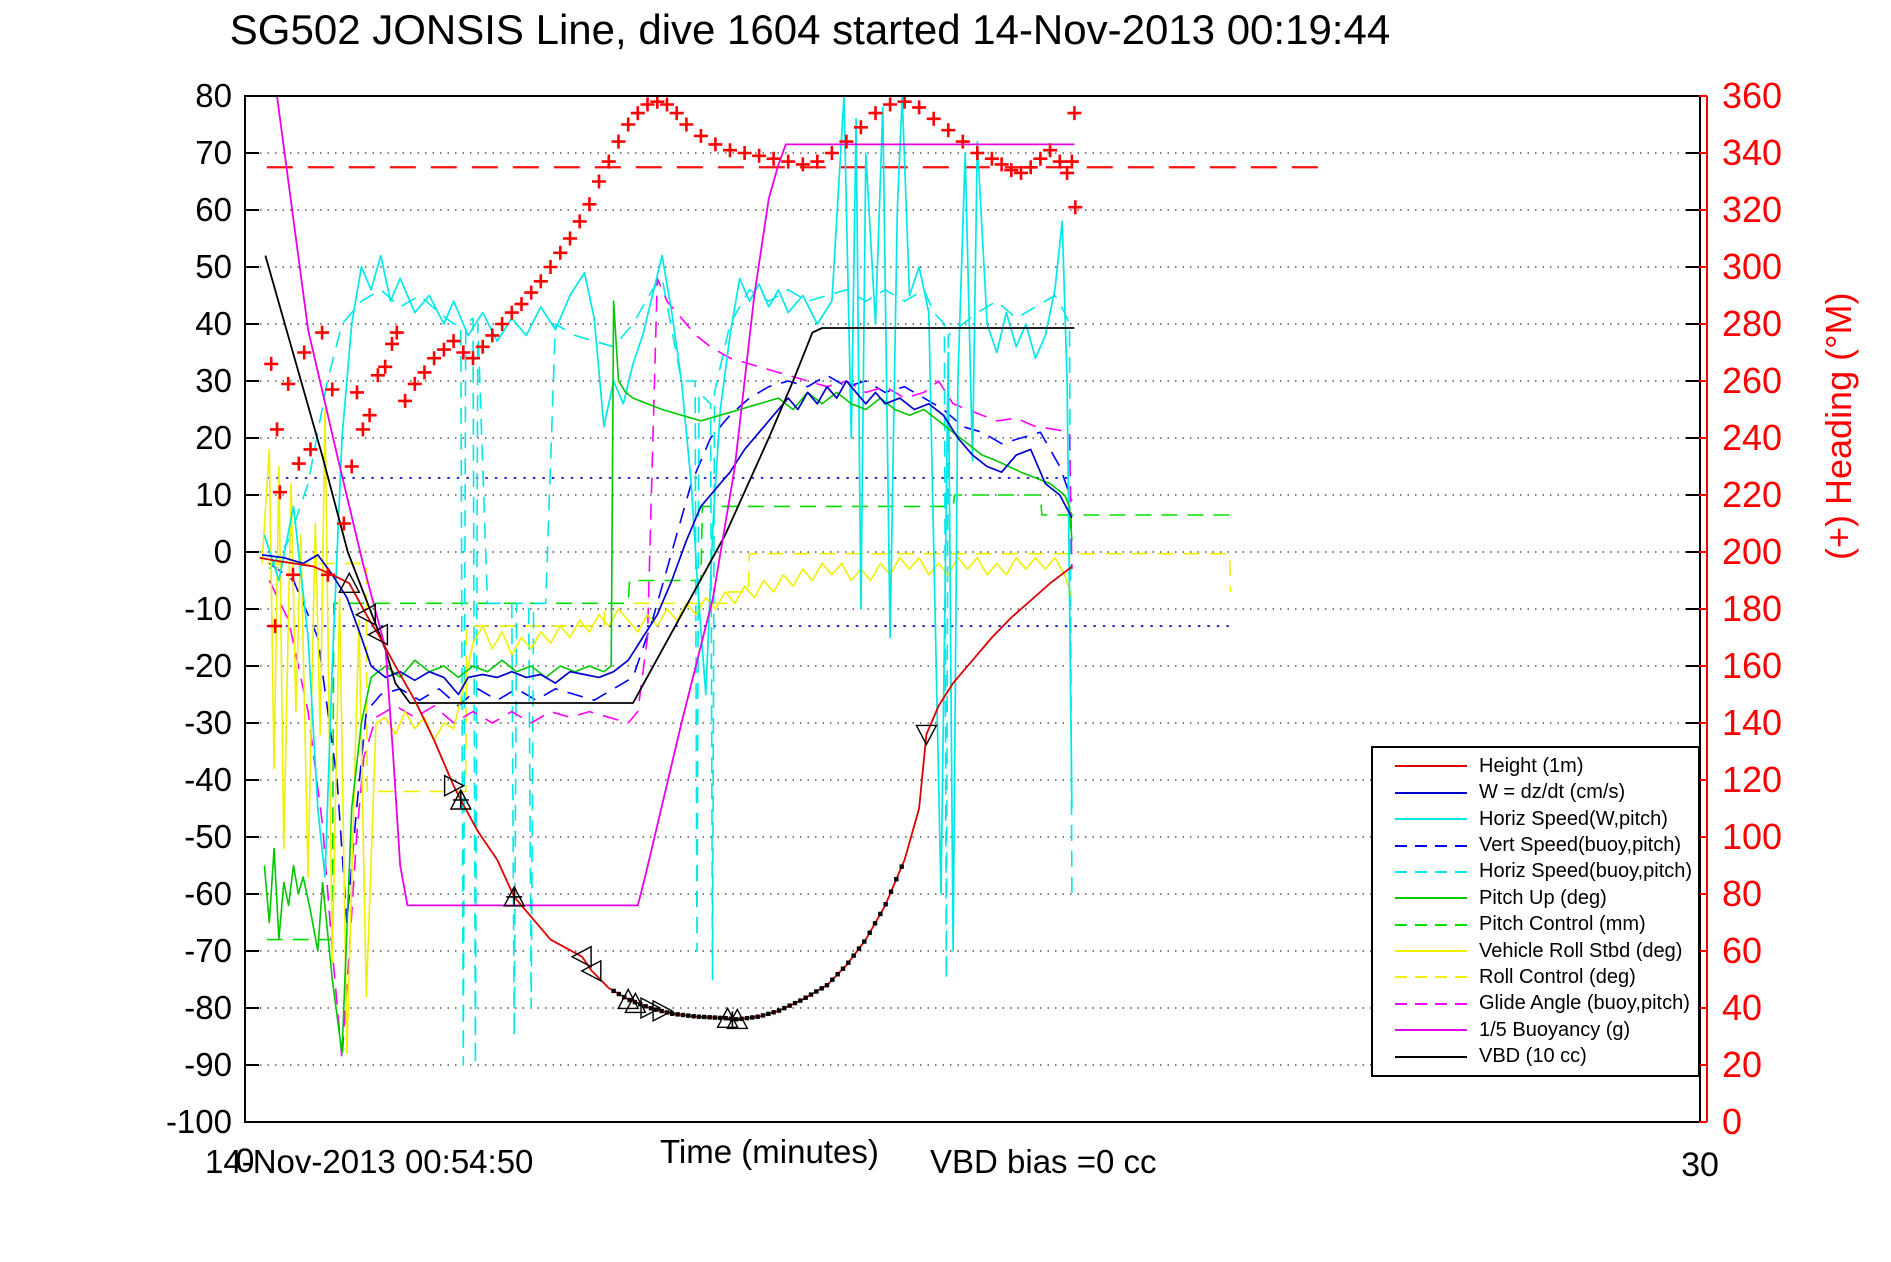  Describe the element at coordinates (757, 943) in the screenshot. I see `apogee-dots` at that location.